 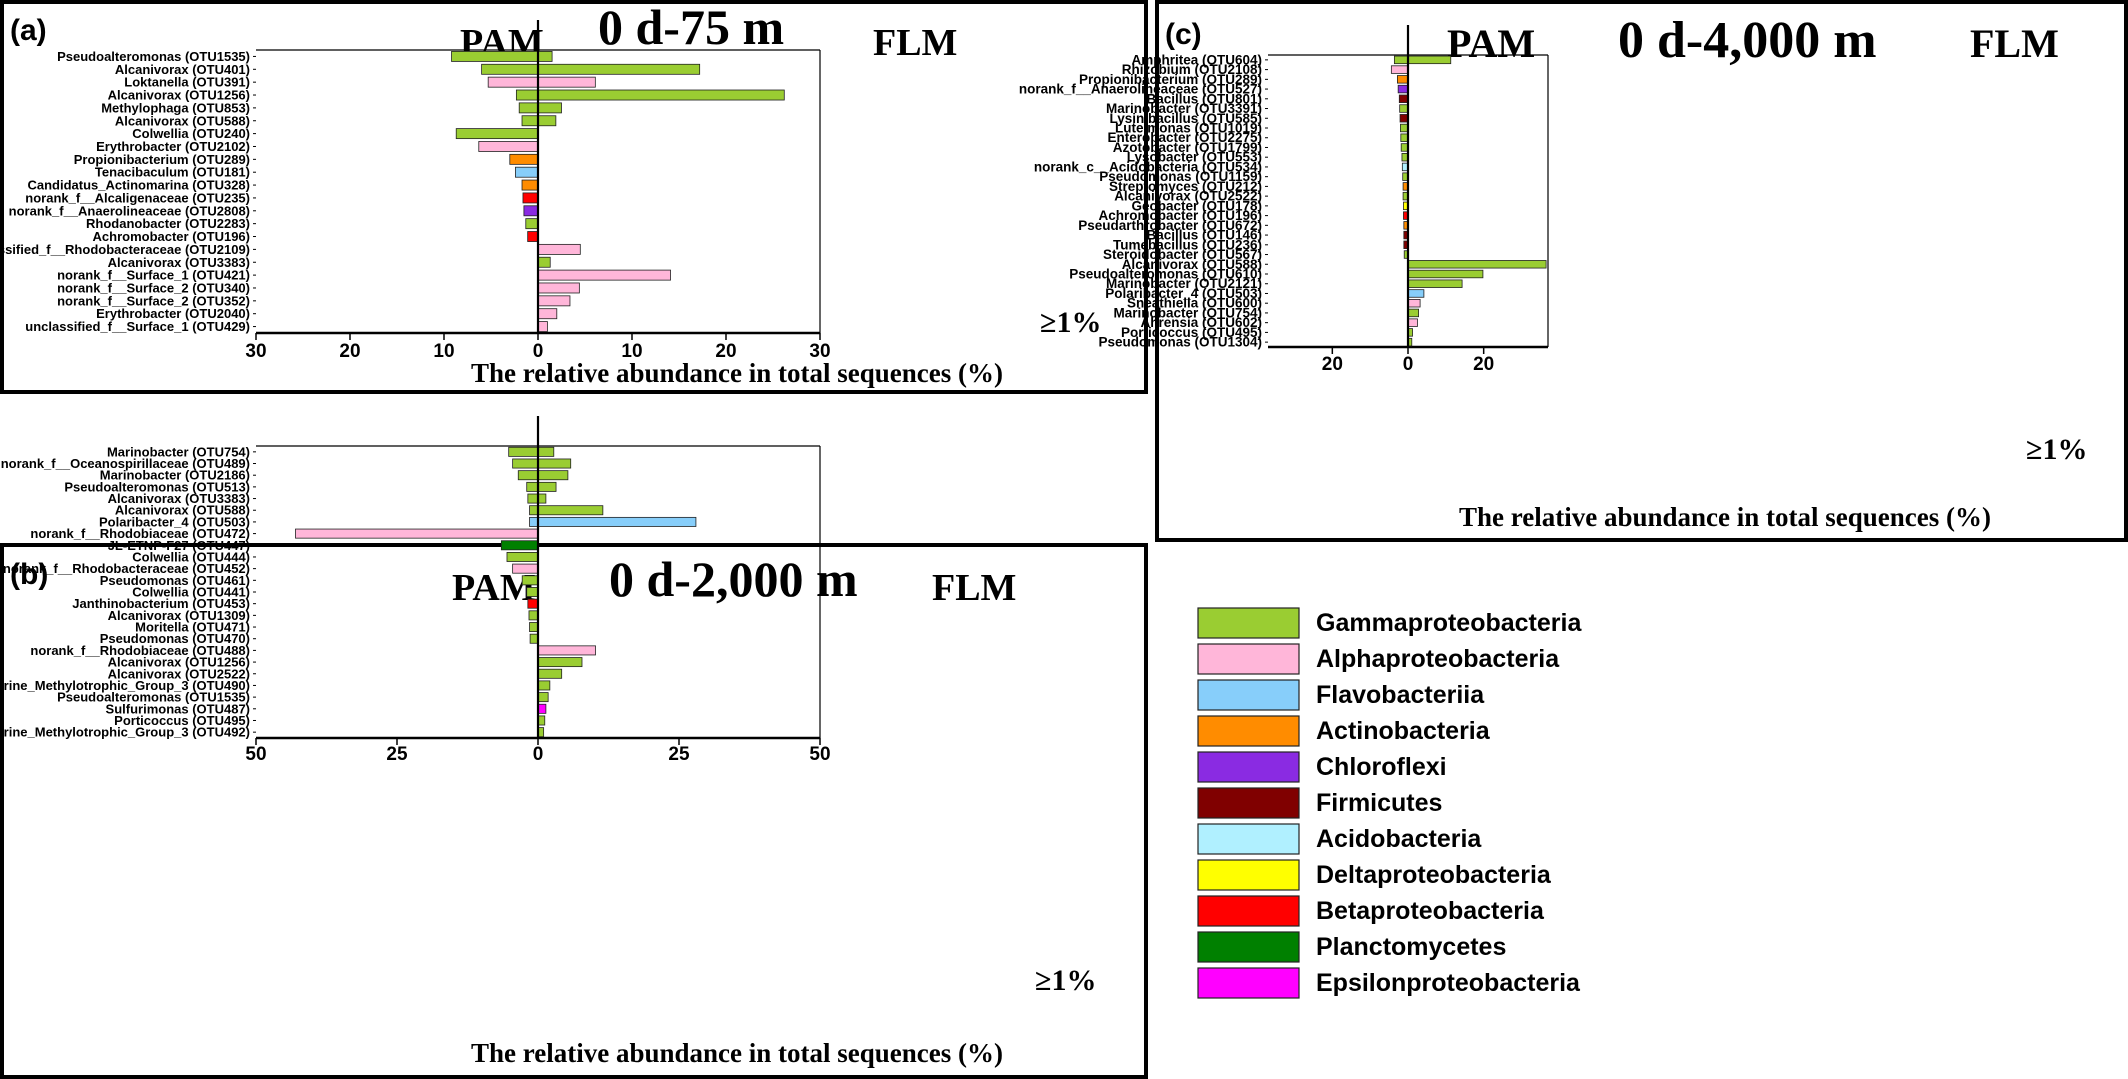 What do you see at coordinates (178, 708) in the screenshot?
I see `category-label: Sulfurimonas (OTU487)` at bounding box center [178, 708].